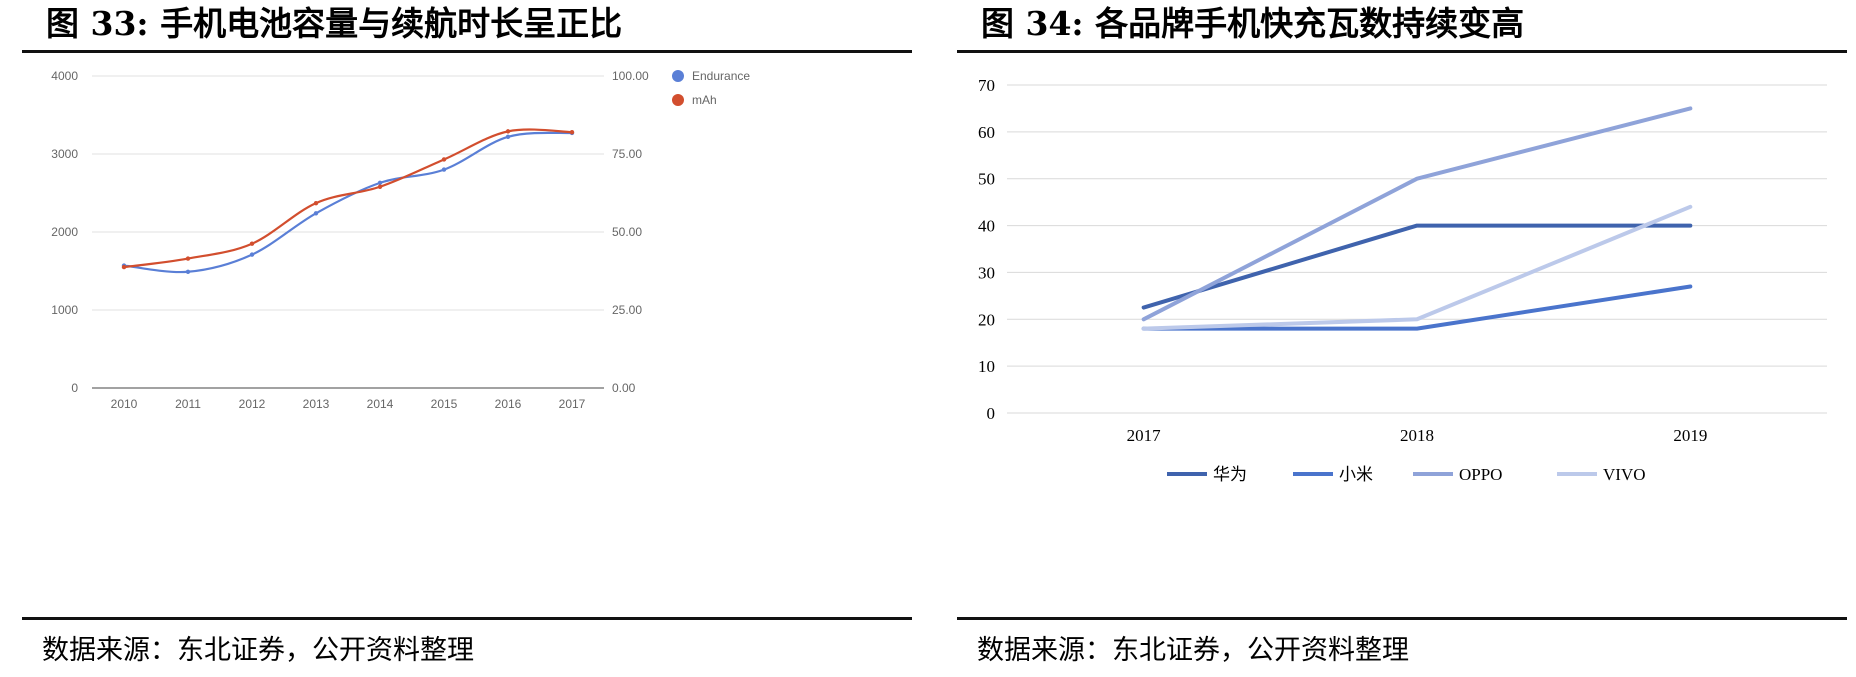  I want to click on y-left-tick-label: 1000, so click(64, 310).